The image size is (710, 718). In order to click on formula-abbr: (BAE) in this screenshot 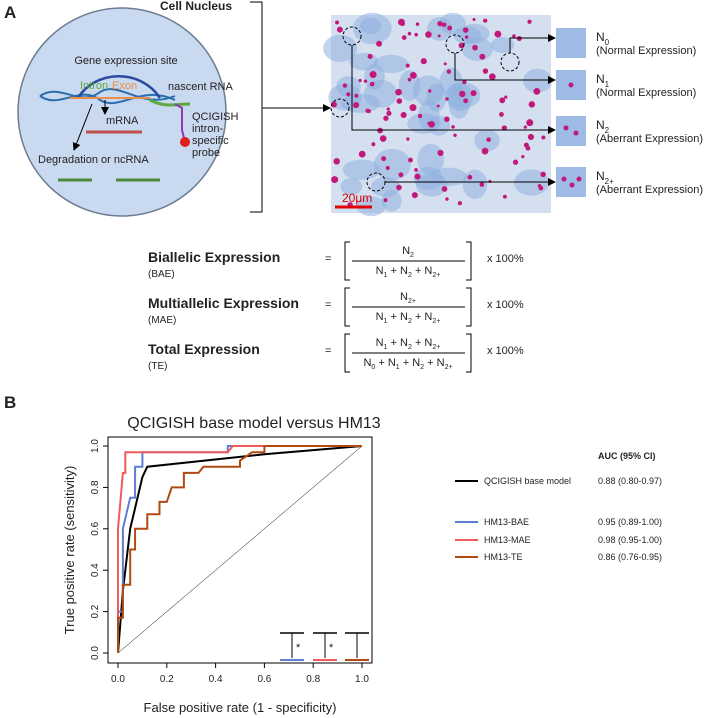, I will do `click(161, 274)`.